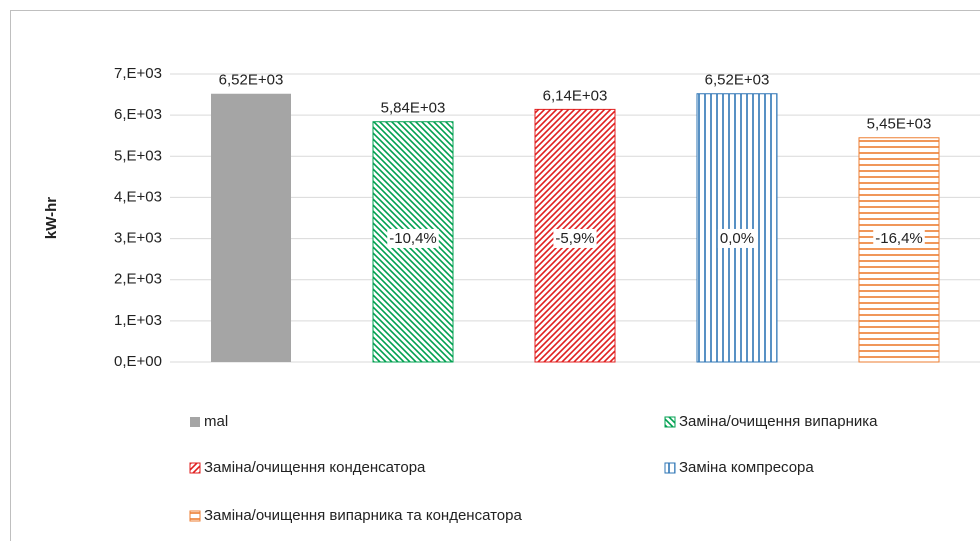 This screenshot has width=980, height=541. Describe the element at coordinates (138, 73) in the screenshot. I see `y-tick-label: 7,E+03` at that location.